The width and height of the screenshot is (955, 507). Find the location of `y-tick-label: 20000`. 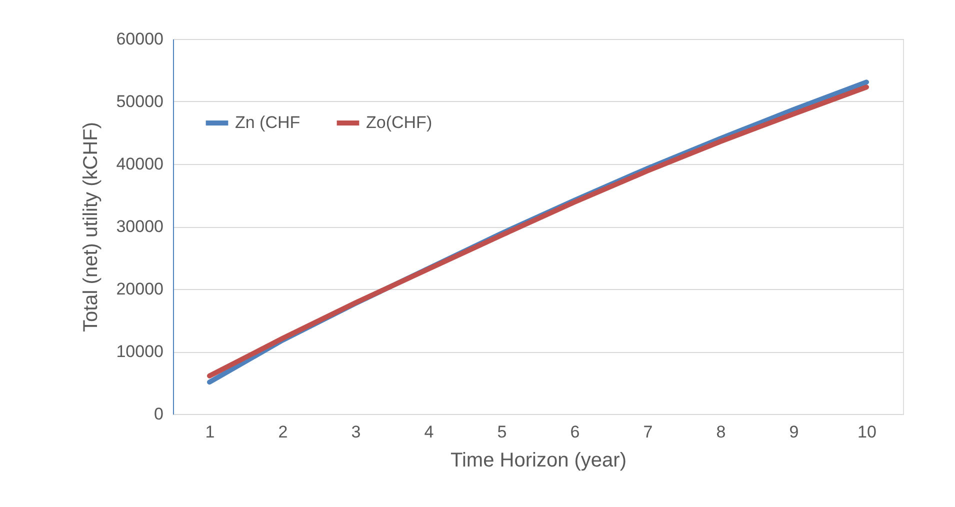

y-tick-label: 20000 is located at coordinates (140, 289).